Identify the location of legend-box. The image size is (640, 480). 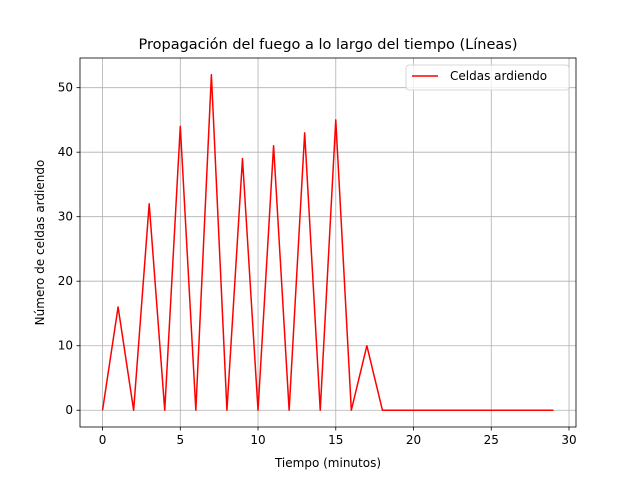
(487, 77).